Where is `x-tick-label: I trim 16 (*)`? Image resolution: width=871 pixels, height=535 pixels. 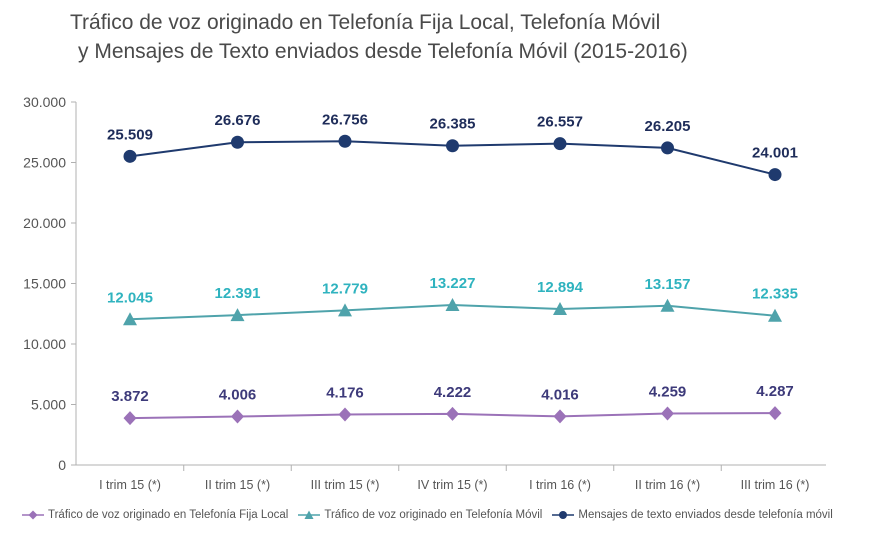
x-tick-label: I trim 16 (*) is located at coordinates (560, 485).